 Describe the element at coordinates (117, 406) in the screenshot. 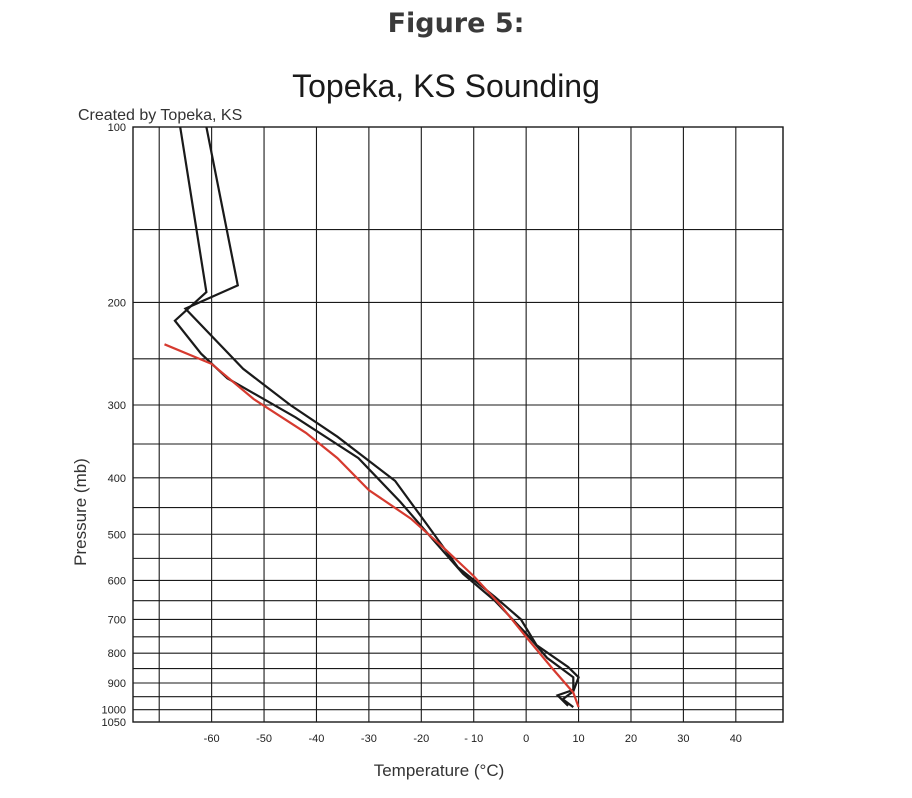

I see `y-tick-label: 300` at that location.